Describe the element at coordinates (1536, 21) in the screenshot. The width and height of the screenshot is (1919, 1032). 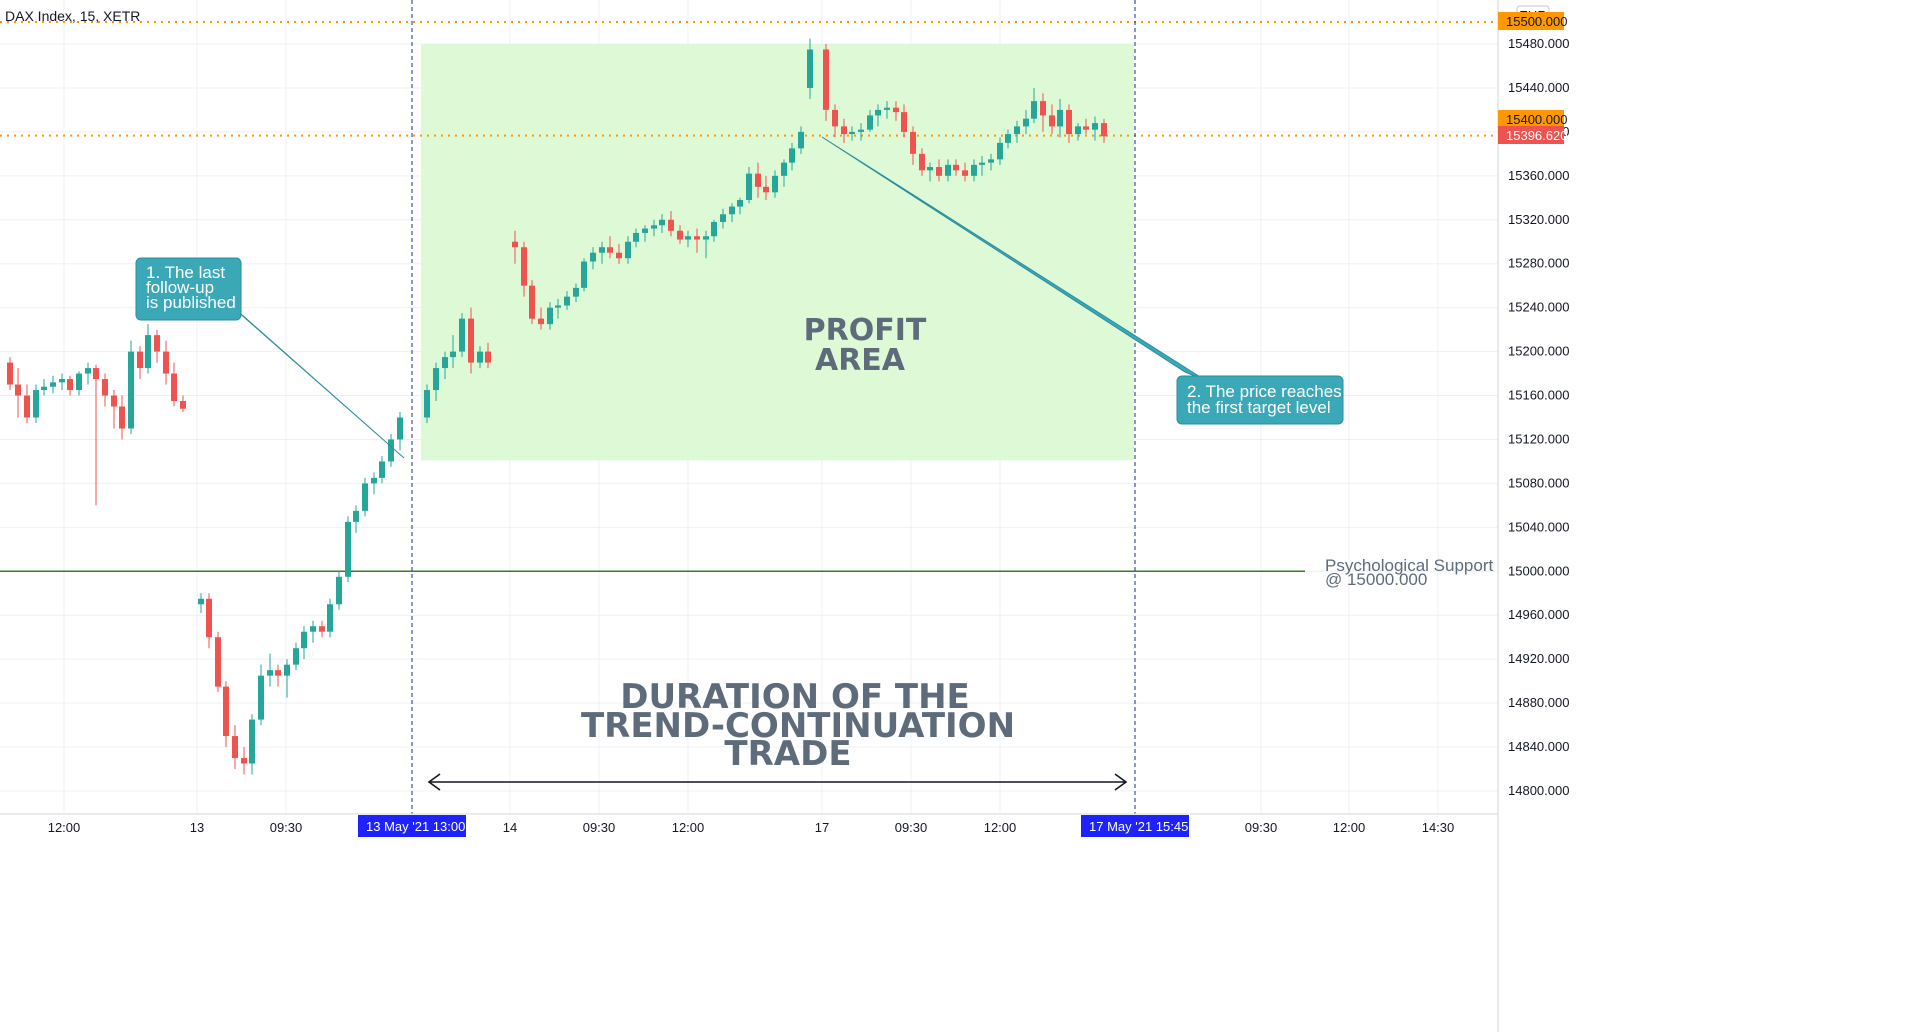
I see `price-badge-top-label: 15500.000` at that location.